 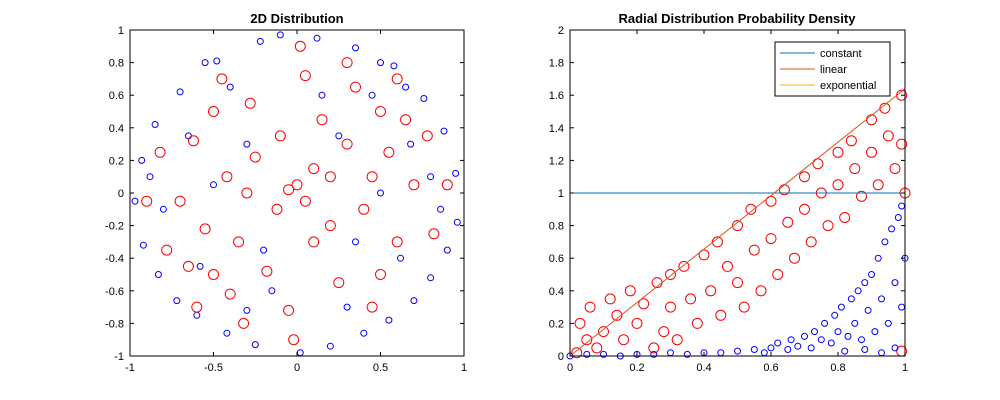 What do you see at coordinates (556, 259) in the screenshot?
I see `y-tick-label: 0.6` at bounding box center [556, 259].